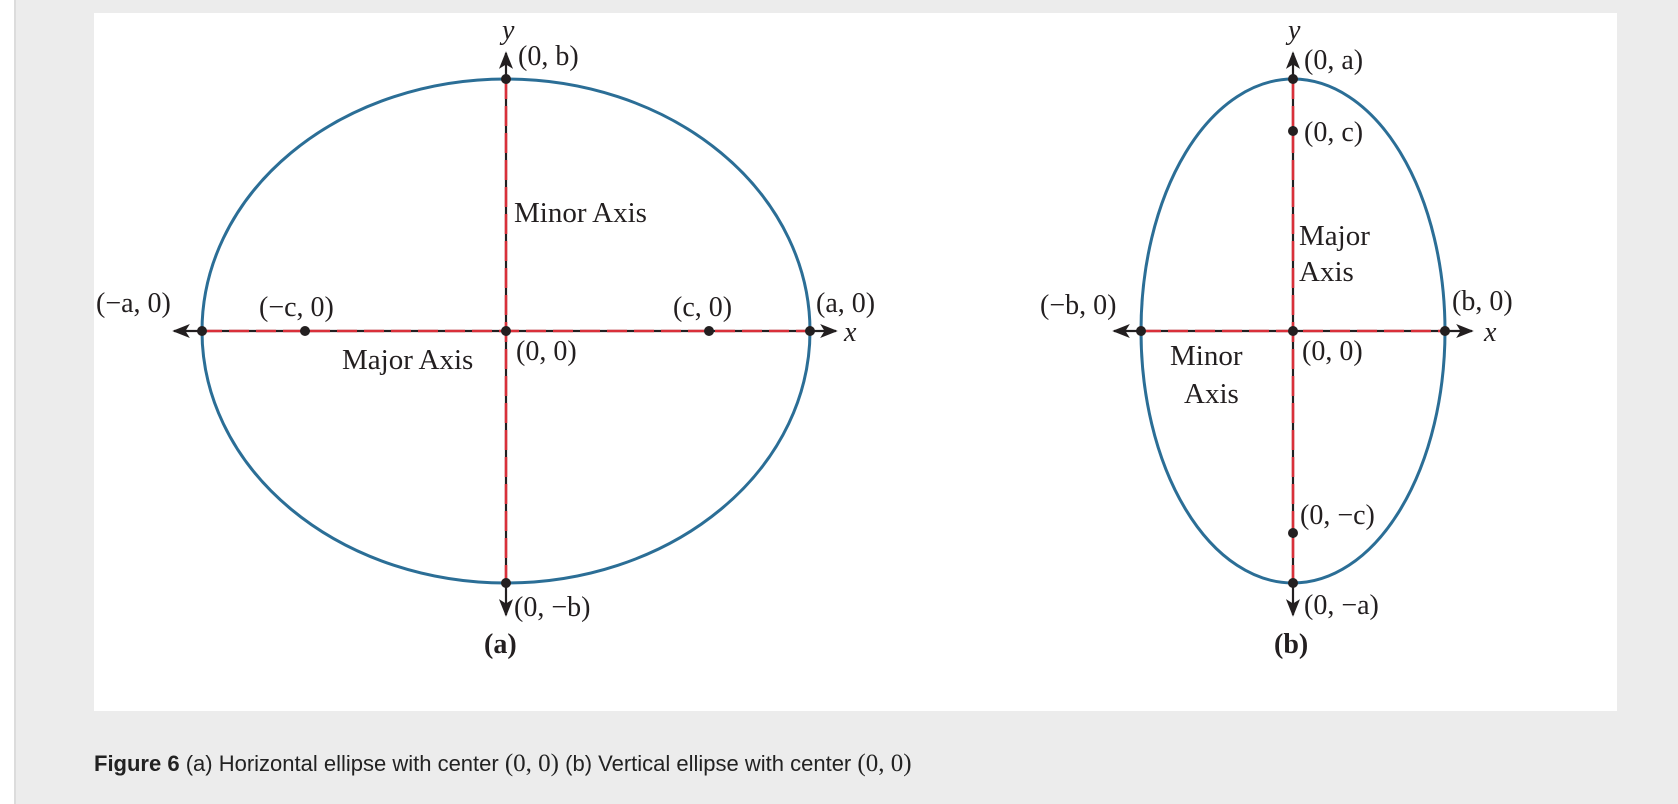 This screenshot has height=804, width=1678. I want to click on panel-a-minor-axis-label: Minor Axis, so click(580, 213).